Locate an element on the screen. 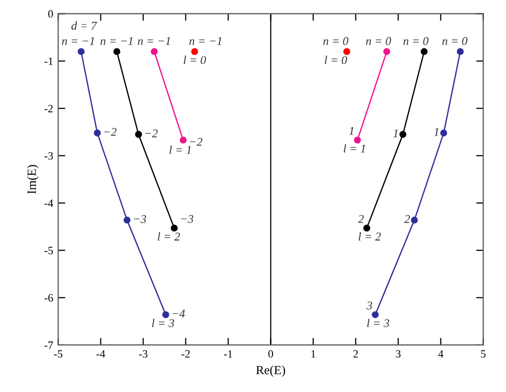  x-tick-label: -3 is located at coordinates (143, 354).